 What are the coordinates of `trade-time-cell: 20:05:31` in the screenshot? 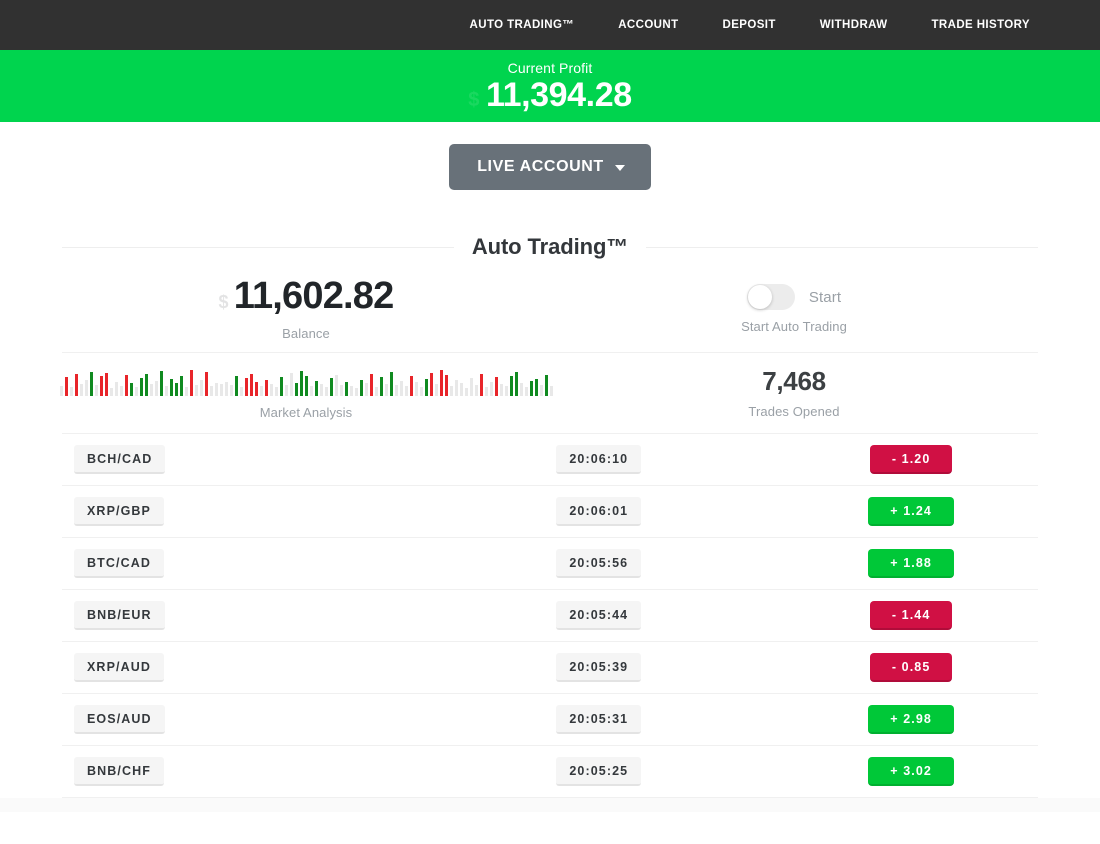 It's located at (598, 719).